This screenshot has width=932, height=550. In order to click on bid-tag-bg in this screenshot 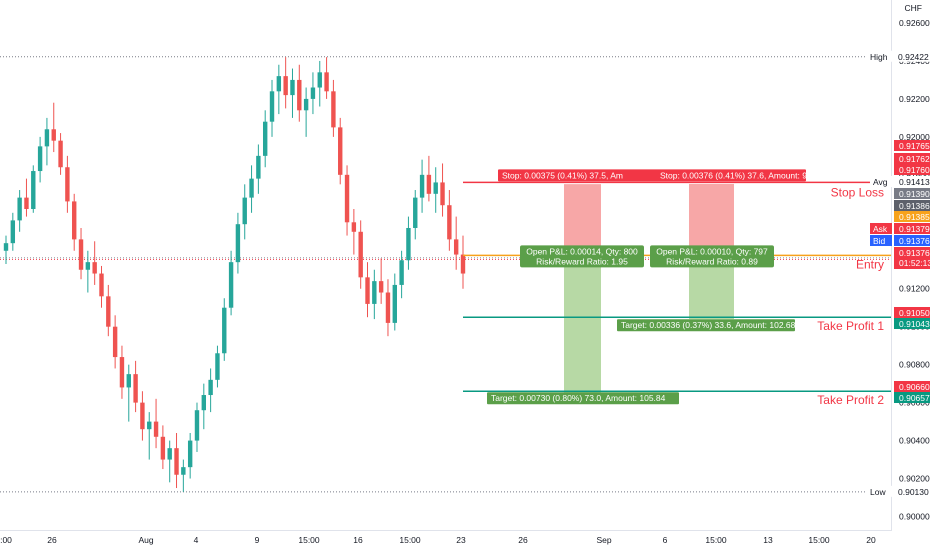, I will do `click(881, 240)`.